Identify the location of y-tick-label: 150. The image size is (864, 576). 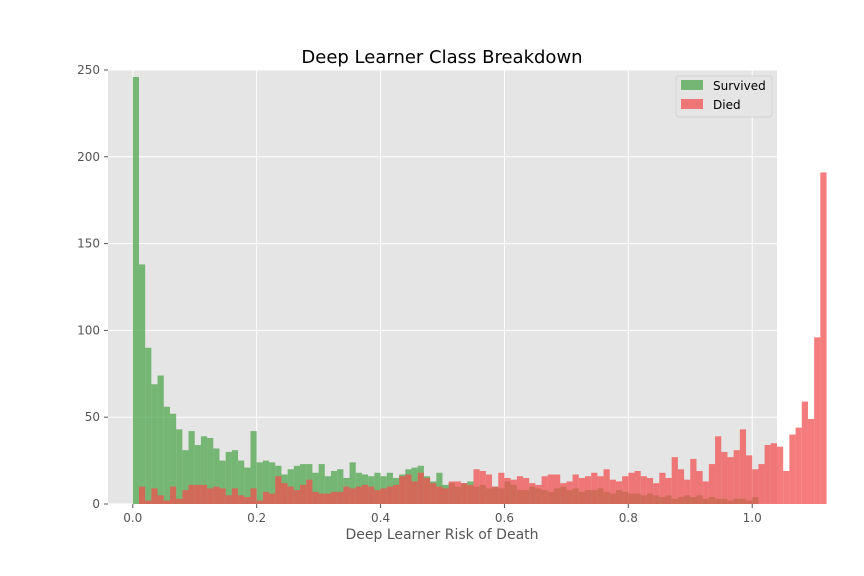
(88, 244).